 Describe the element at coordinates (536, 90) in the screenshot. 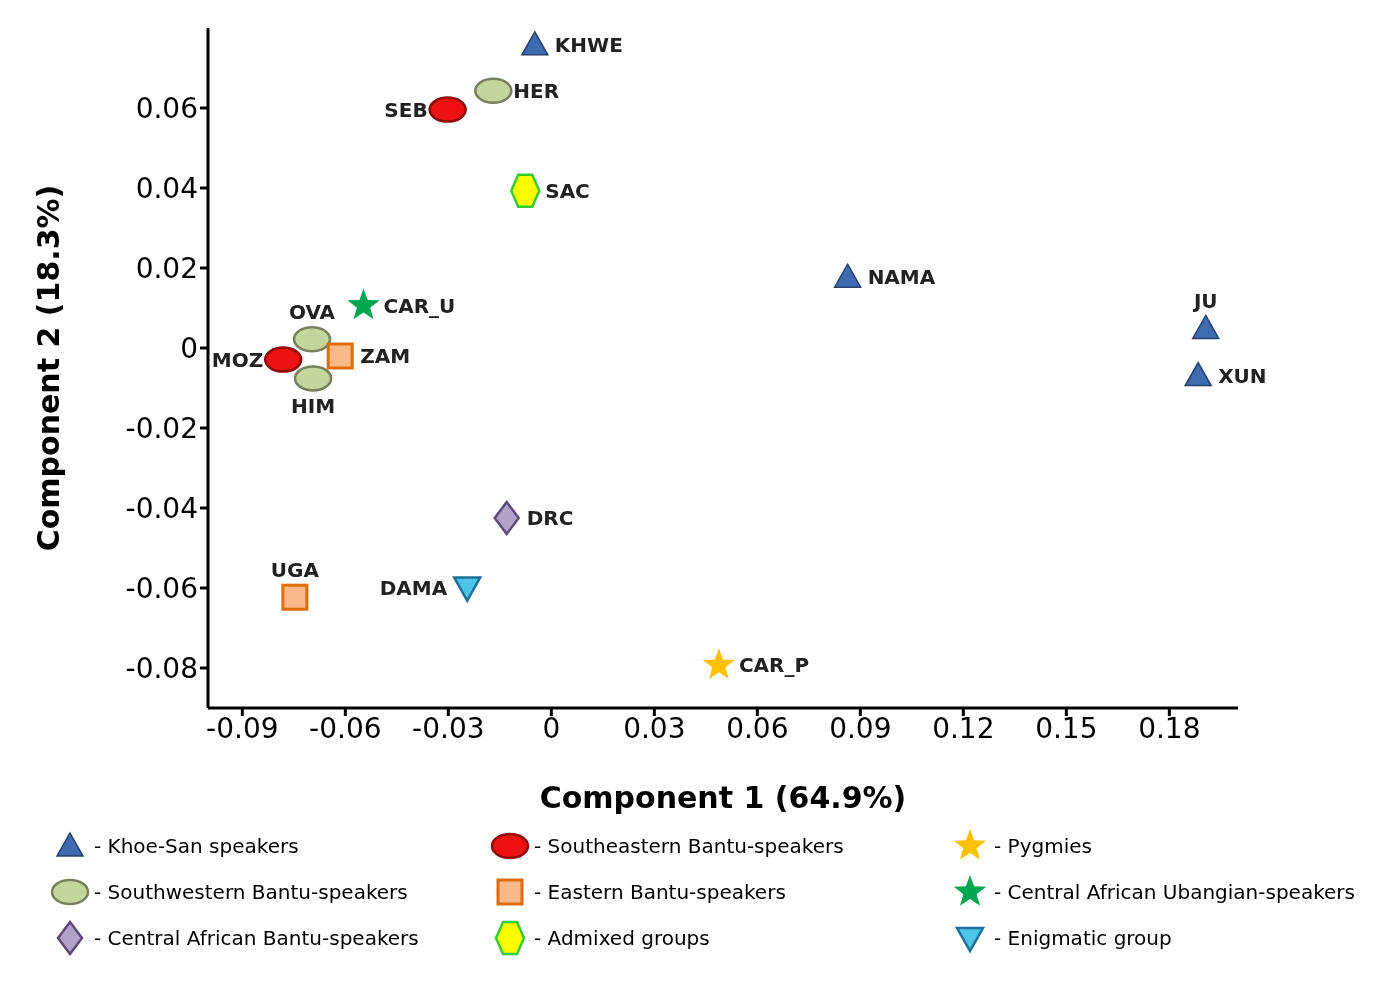

I see `annotation: HER` at that location.